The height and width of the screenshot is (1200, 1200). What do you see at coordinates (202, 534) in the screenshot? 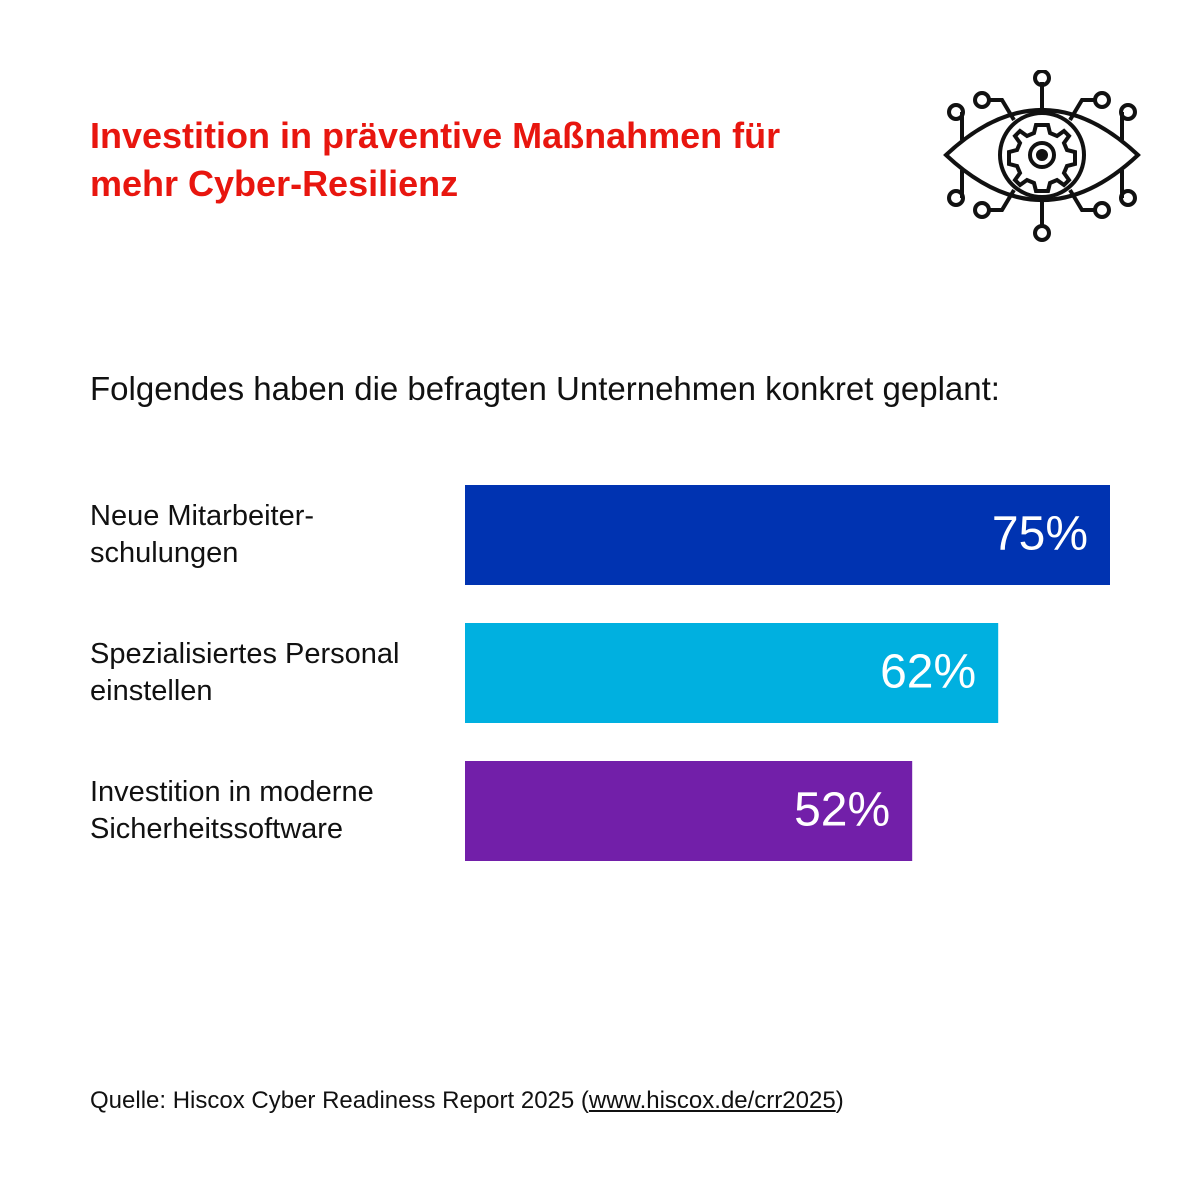
I see `category-label: Neue Mitarbeiter-schulungen` at bounding box center [202, 534].